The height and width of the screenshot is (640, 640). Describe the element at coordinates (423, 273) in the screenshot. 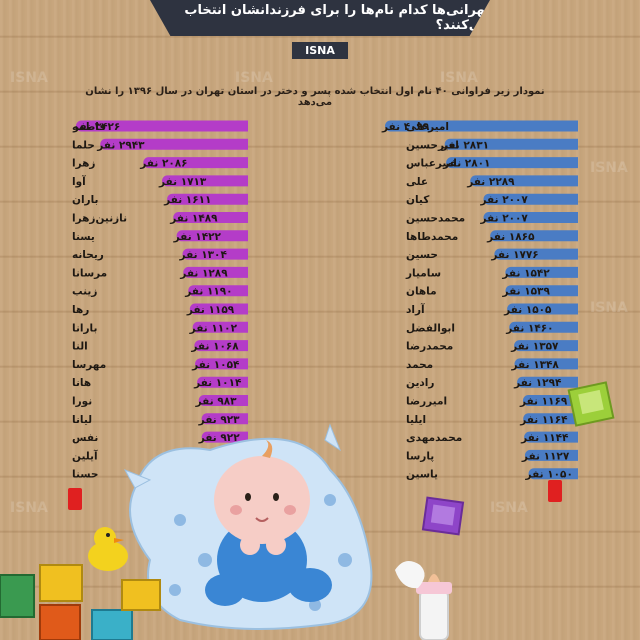

I see `boys-name-label: سامیار` at that location.